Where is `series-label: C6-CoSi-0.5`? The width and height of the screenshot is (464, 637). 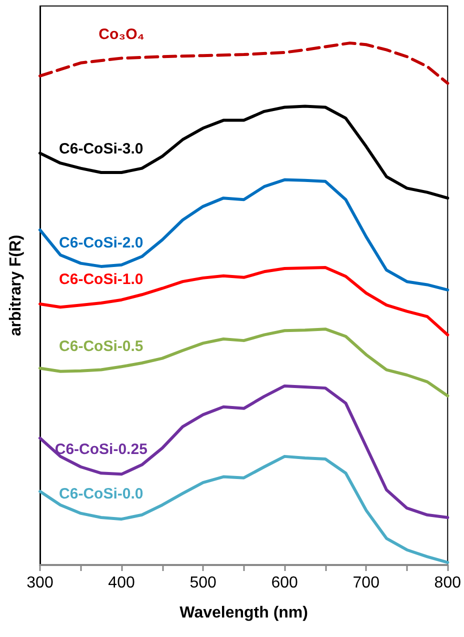
series-label: C6-CoSi-0.5 is located at coordinates (101, 346).